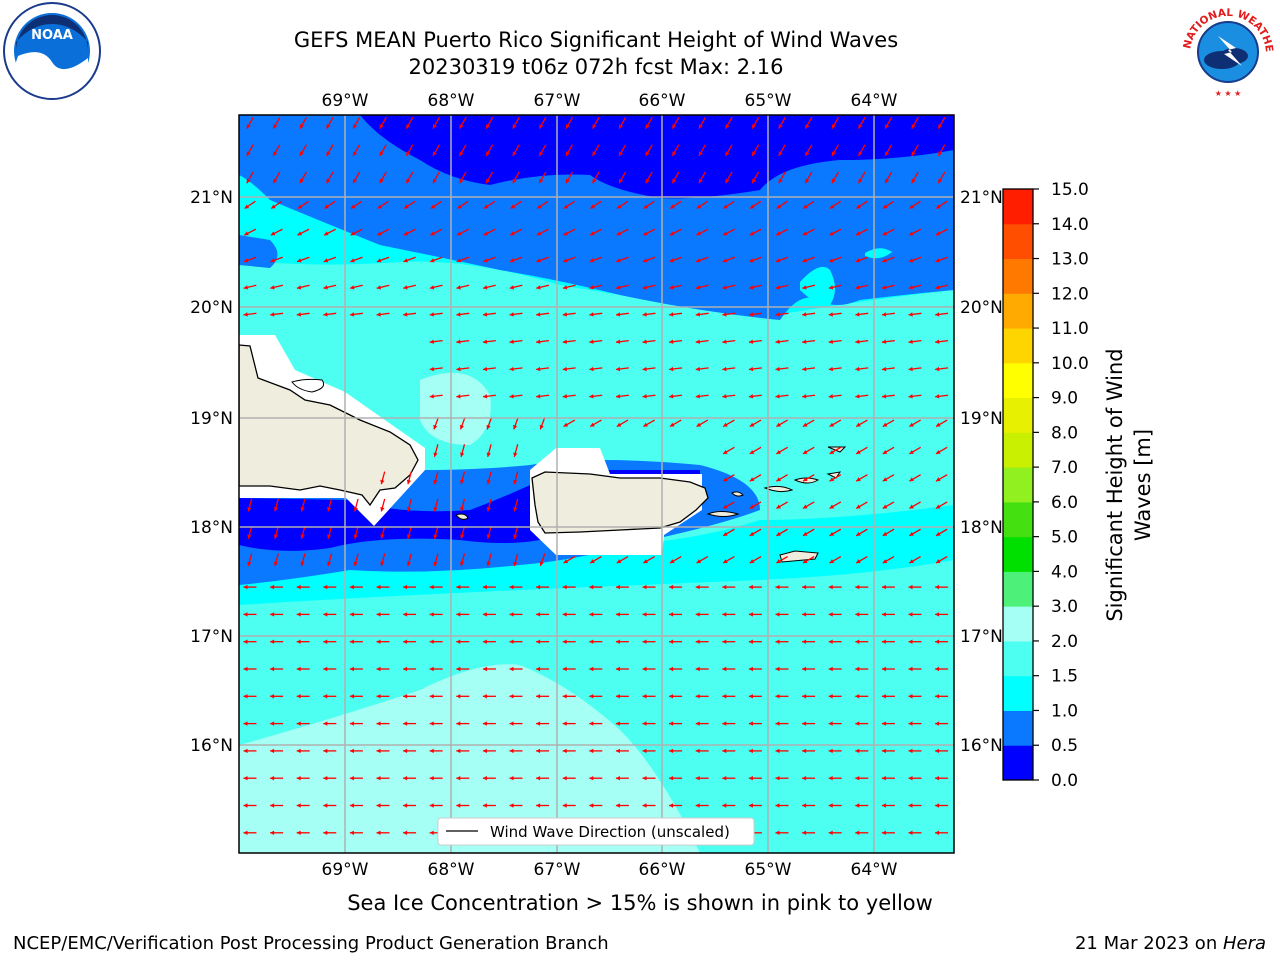 Image resolution: width=1280 pixels, height=960 pixels. What do you see at coordinates (981, 198) in the screenshot?
I see `lat-label-right: 21°N` at bounding box center [981, 198].